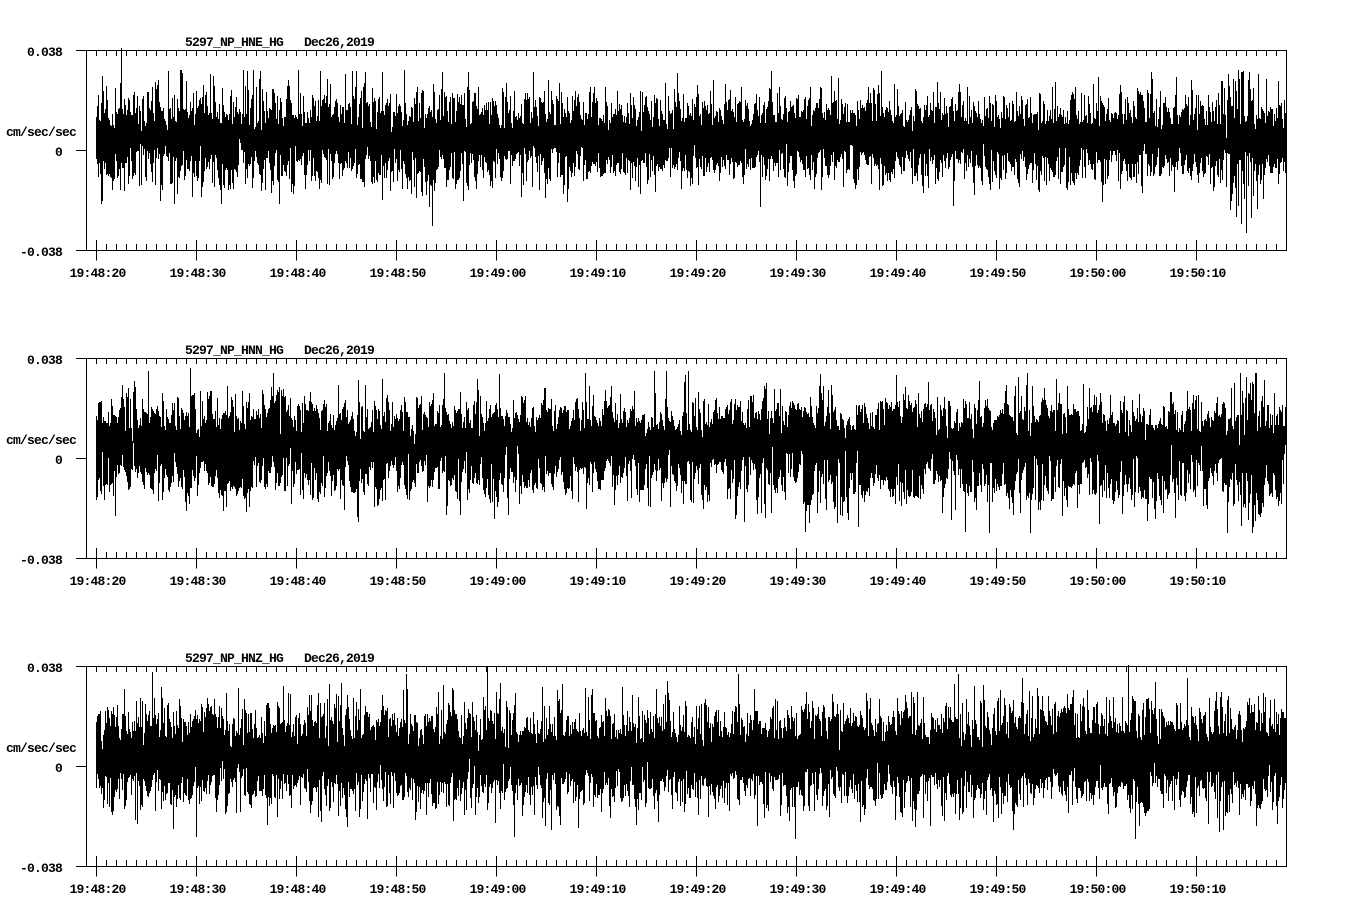 The height and width of the screenshot is (924, 1358). I want to click on svg-text: 5297_NP_HNN_HG Dec26,2019, so click(280, 350).